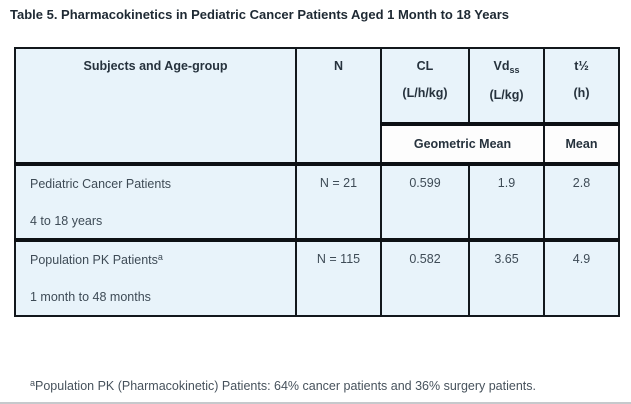 The width and height of the screenshot is (631, 404). I want to click on column-header-thalf: t½ (h), so click(581, 86).